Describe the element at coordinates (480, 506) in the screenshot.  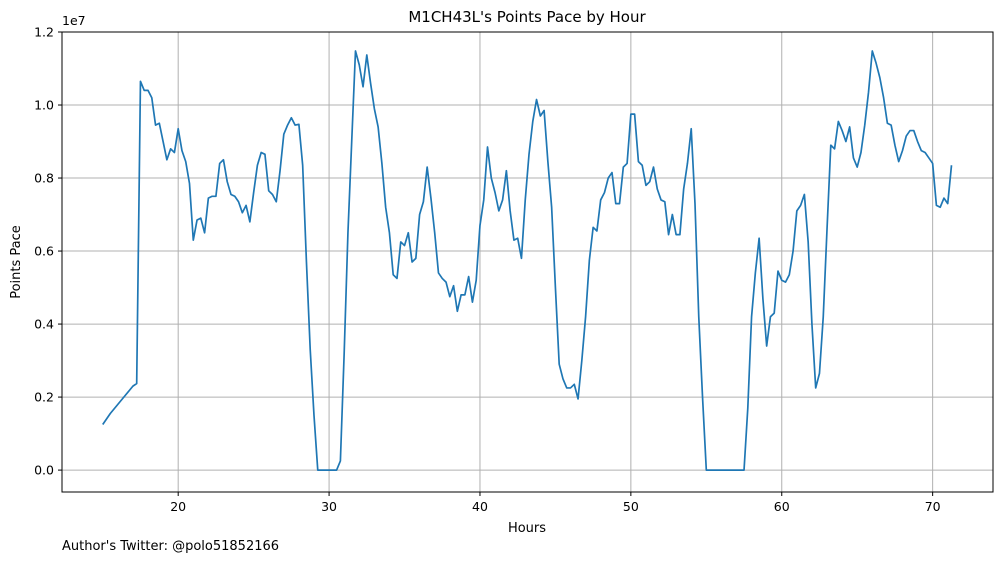
I see `x-tick-label: 40` at that location.